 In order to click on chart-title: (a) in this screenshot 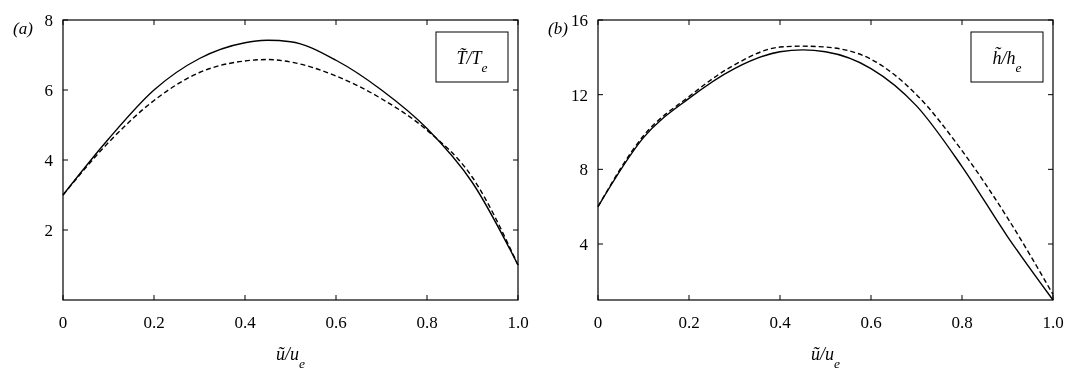, I will do `click(23, 28)`.